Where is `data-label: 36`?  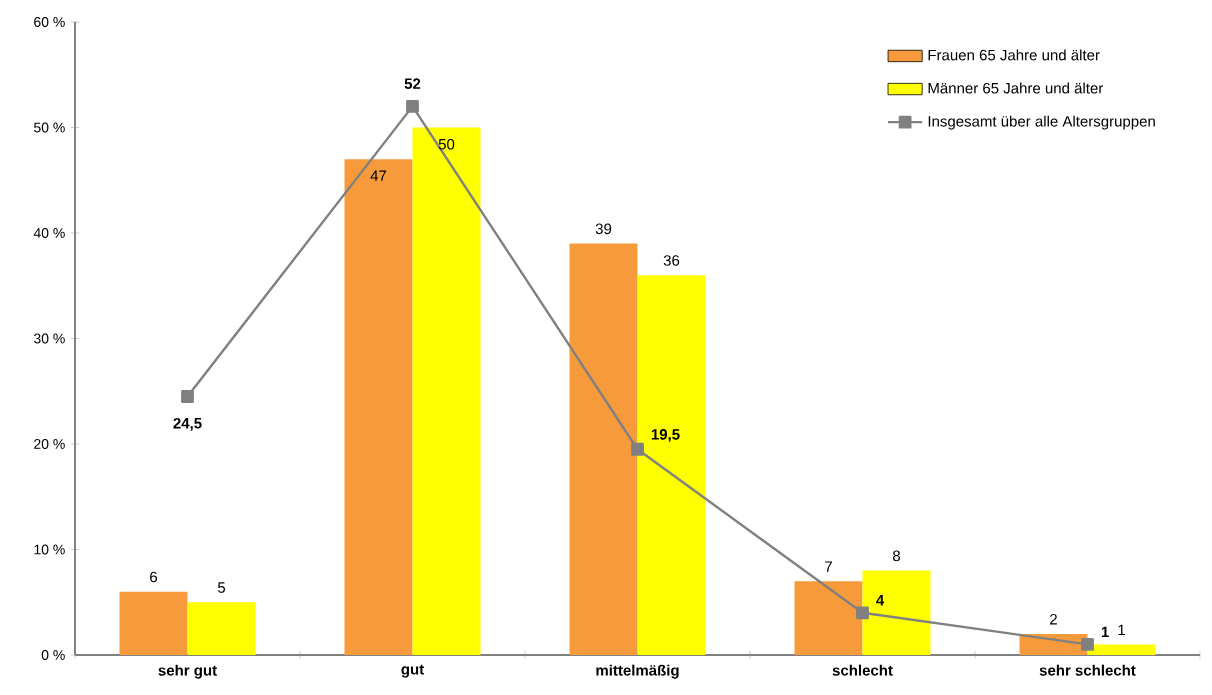 data-label: 36 is located at coordinates (671, 260).